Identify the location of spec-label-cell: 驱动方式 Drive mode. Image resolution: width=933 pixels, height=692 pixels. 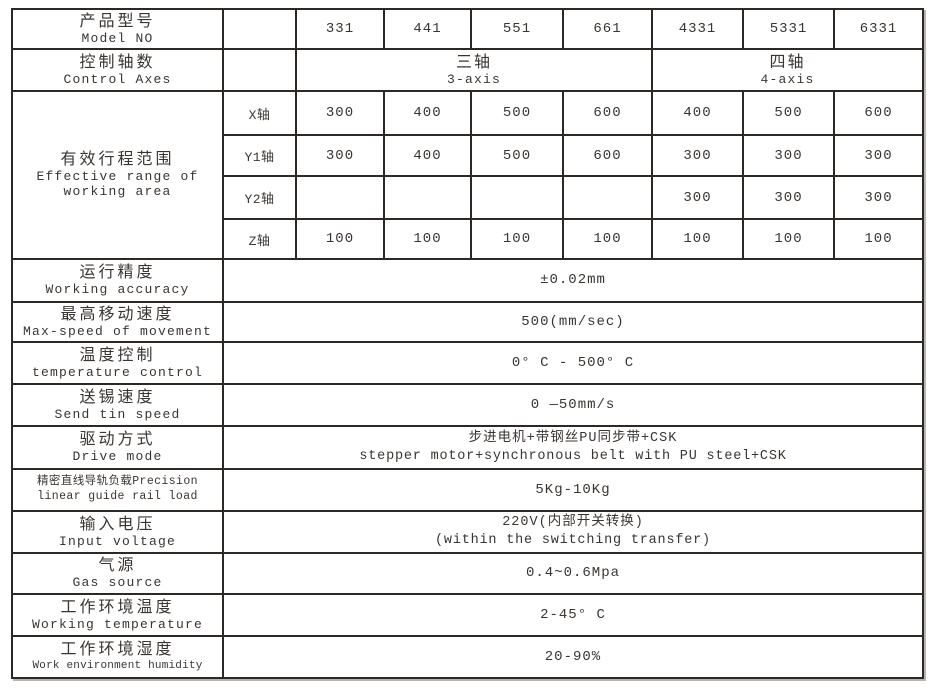
(117, 447).